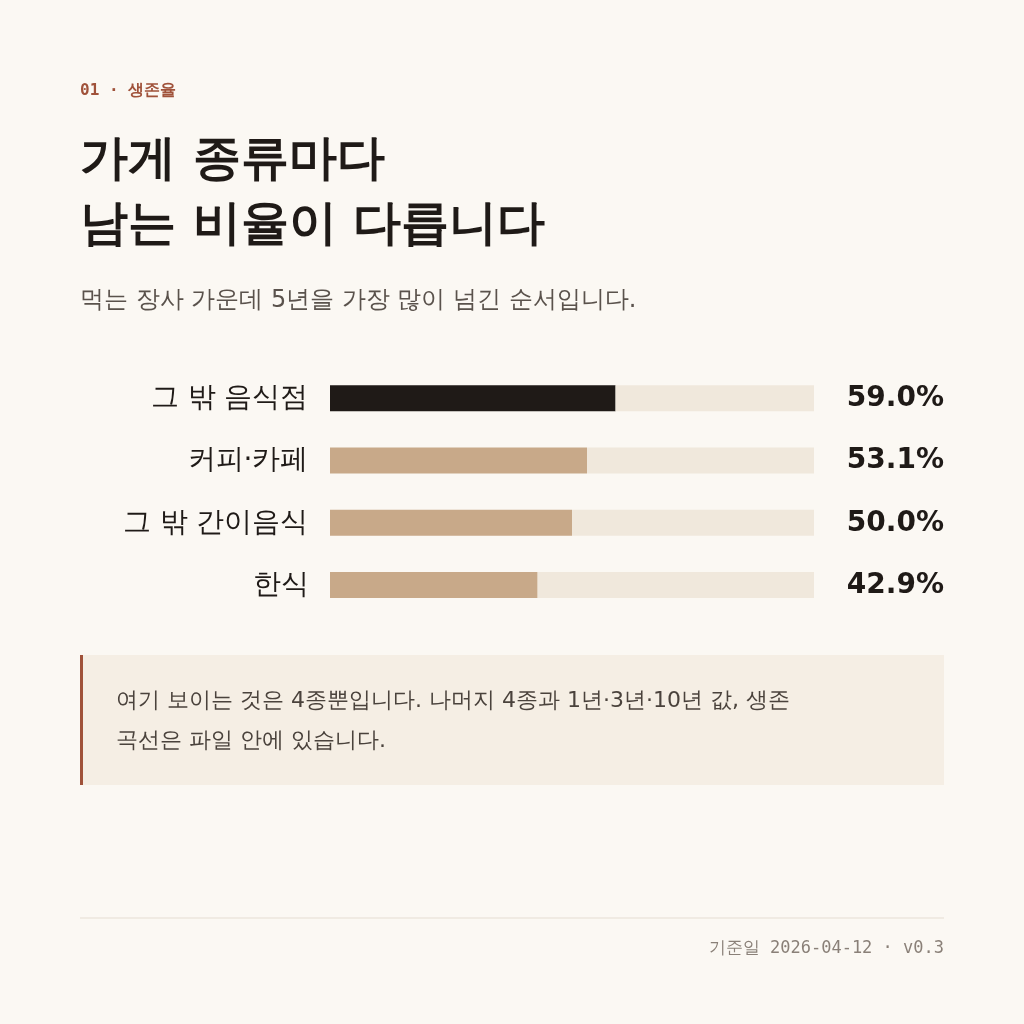  What do you see at coordinates (128, 89) in the screenshot?
I see `text: 01 · 생존율` at bounding box center [128, 89].